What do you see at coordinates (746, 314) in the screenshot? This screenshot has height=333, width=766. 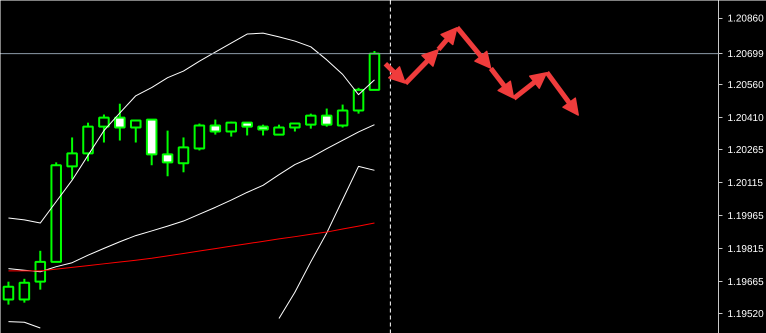 I see `y-tick-label: 1.19520` at bounding box center [746, 314].